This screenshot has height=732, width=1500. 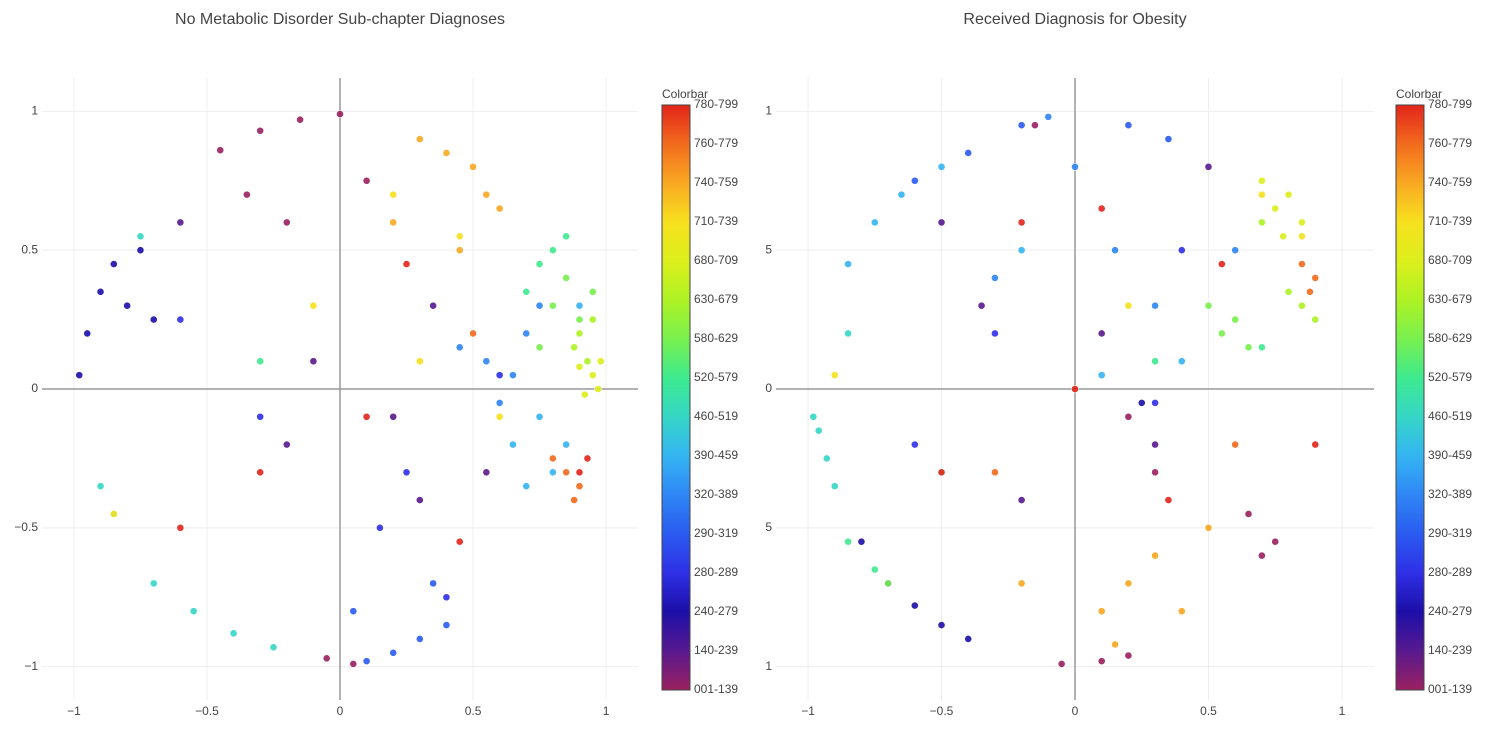 I want to click on y-tick-label: −0.5, so click(x=26, y=527).